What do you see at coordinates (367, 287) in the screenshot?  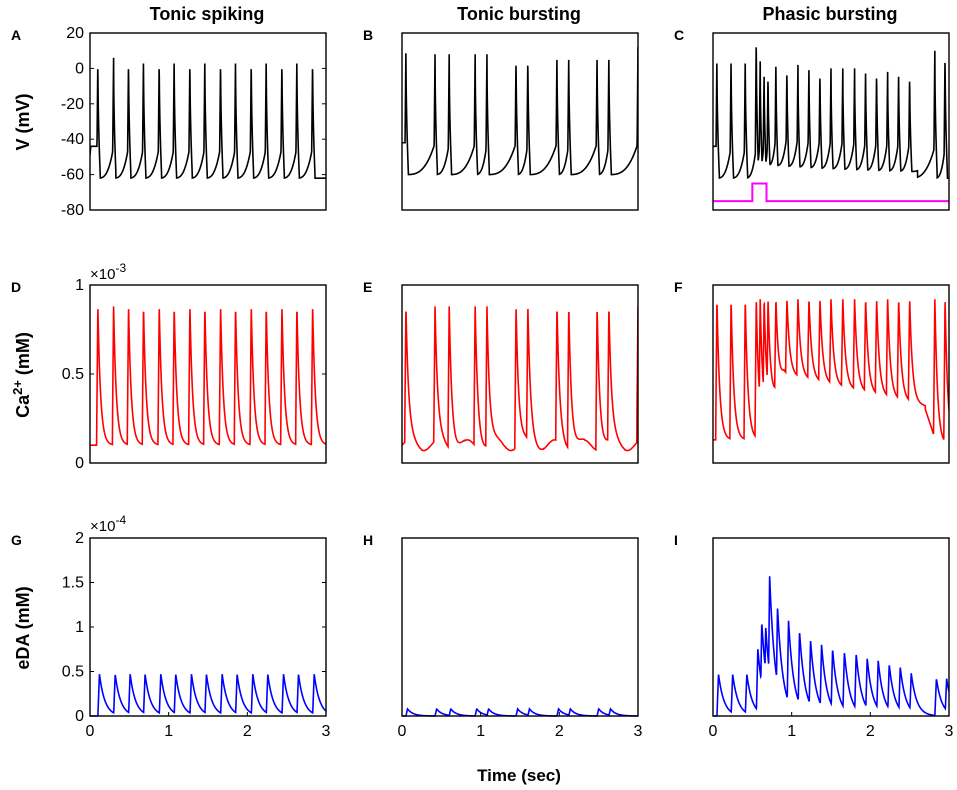 I see `panel-letter-e: E` at bounding box center [367, 287].